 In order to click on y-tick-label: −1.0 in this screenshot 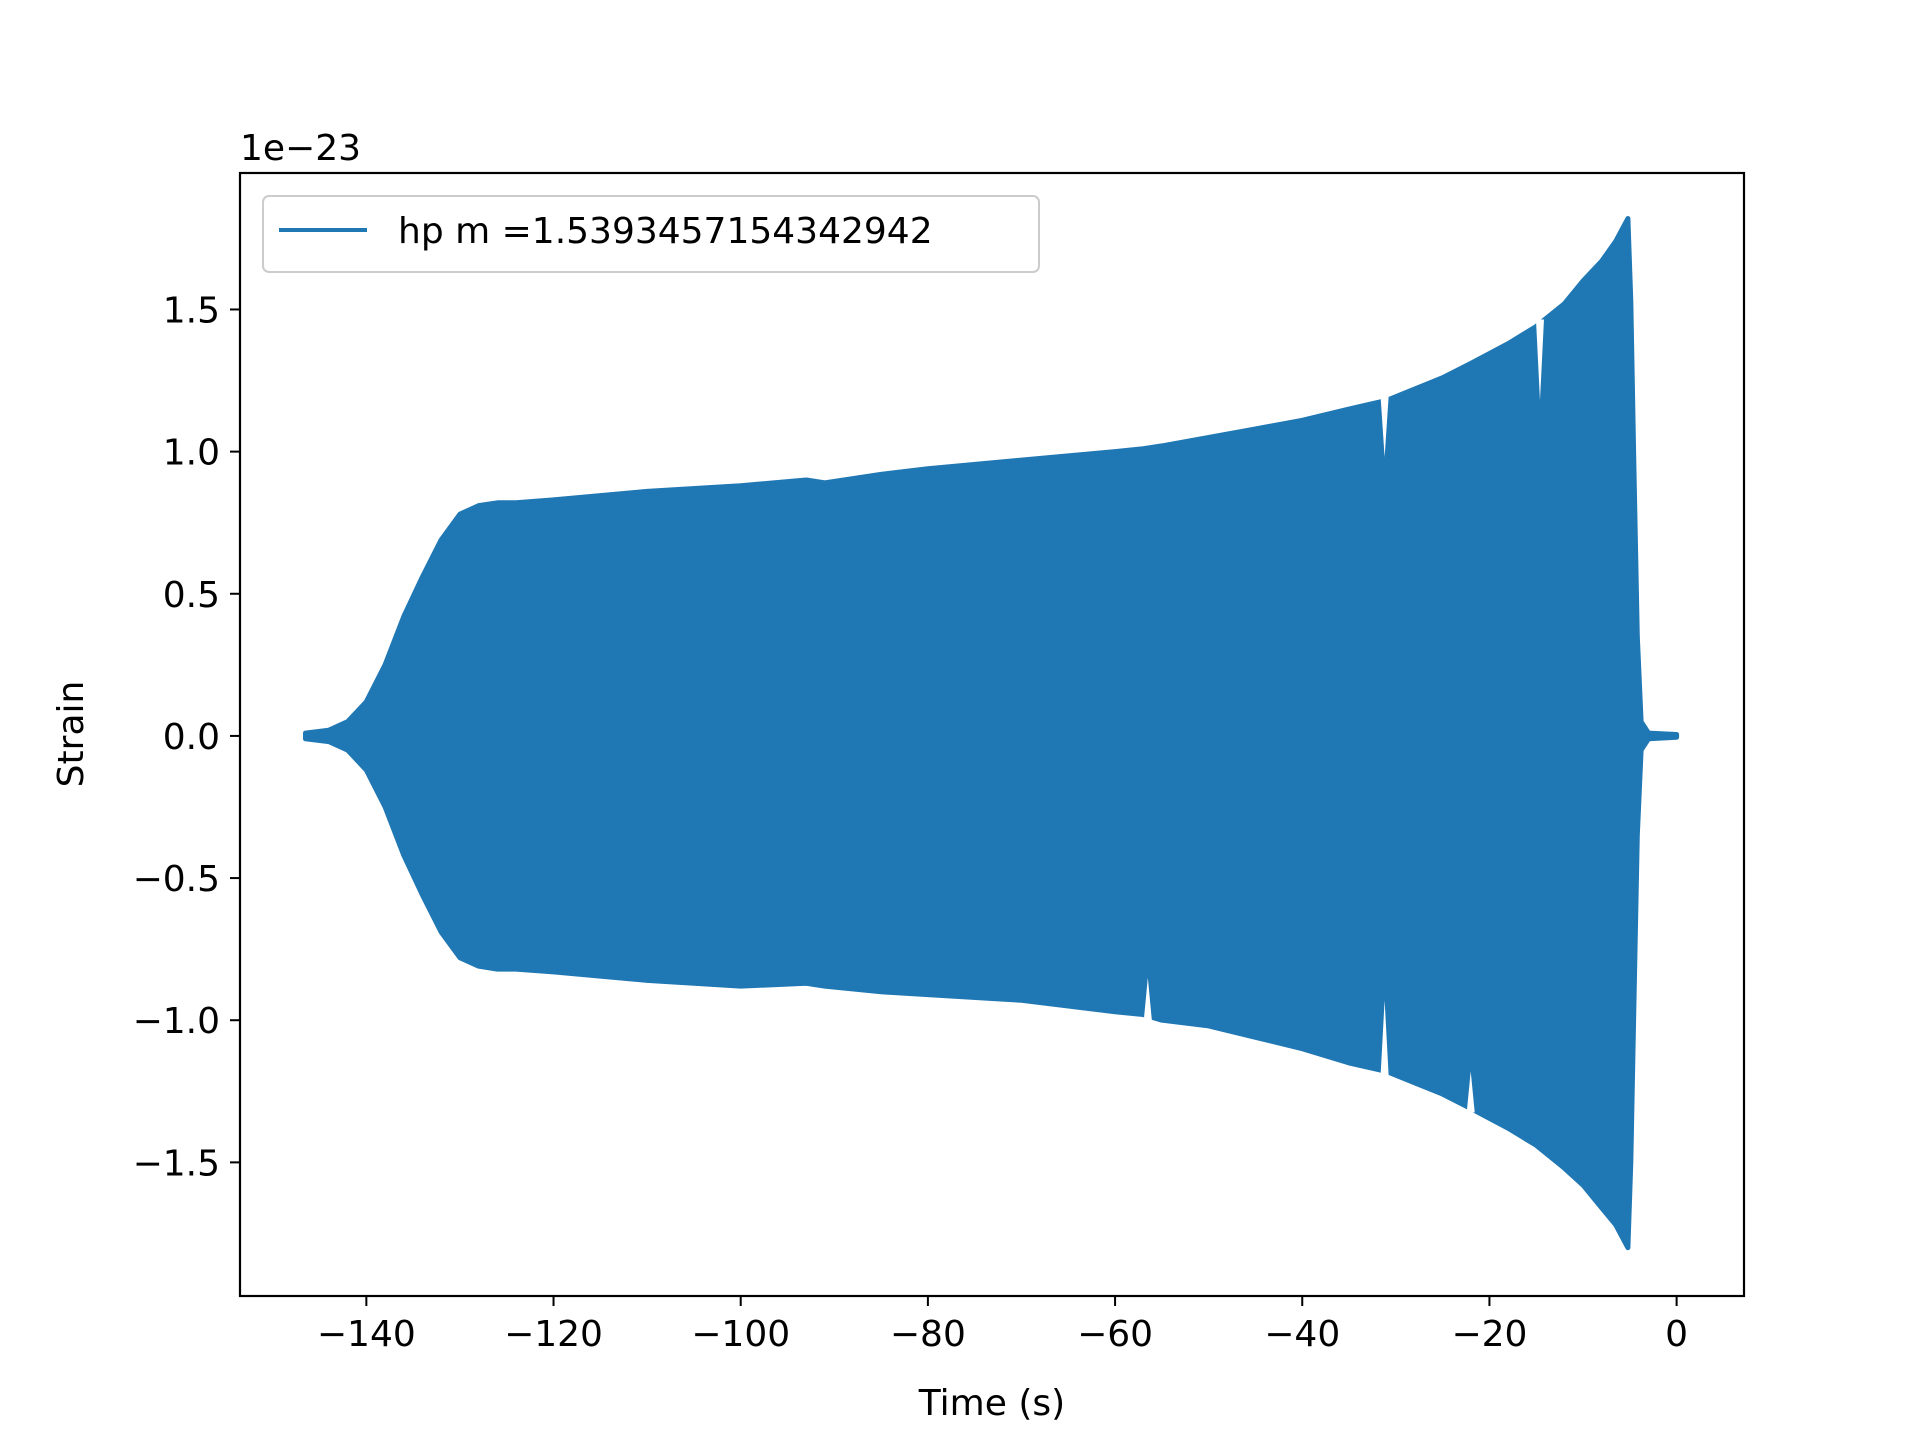, I will do `click(176, 1021)`.